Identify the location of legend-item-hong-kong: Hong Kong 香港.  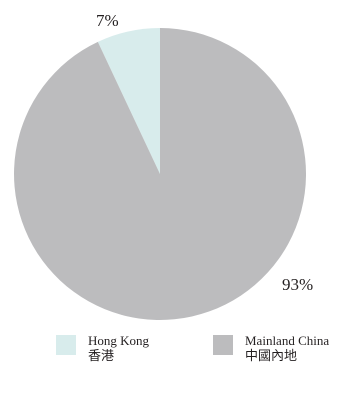
(102, 348).